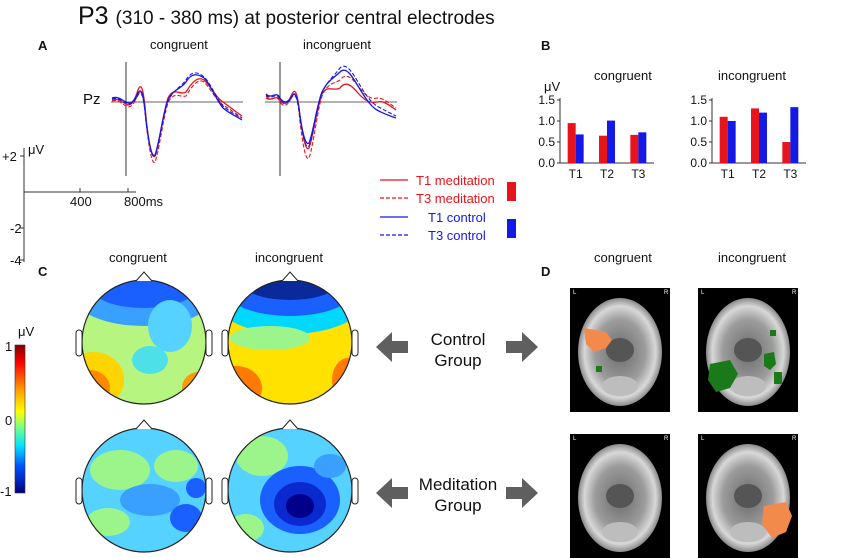 Image resolution: width=850 pixels, height=558 pixels. I want to click on meditation-group-line2: Group, so click(458, 505).